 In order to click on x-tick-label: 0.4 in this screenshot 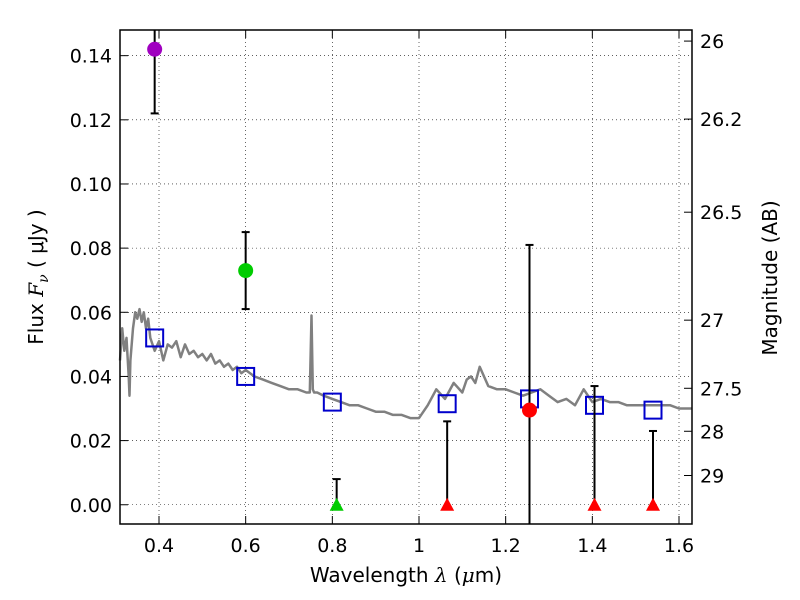, I will do `click(159, 546)`.